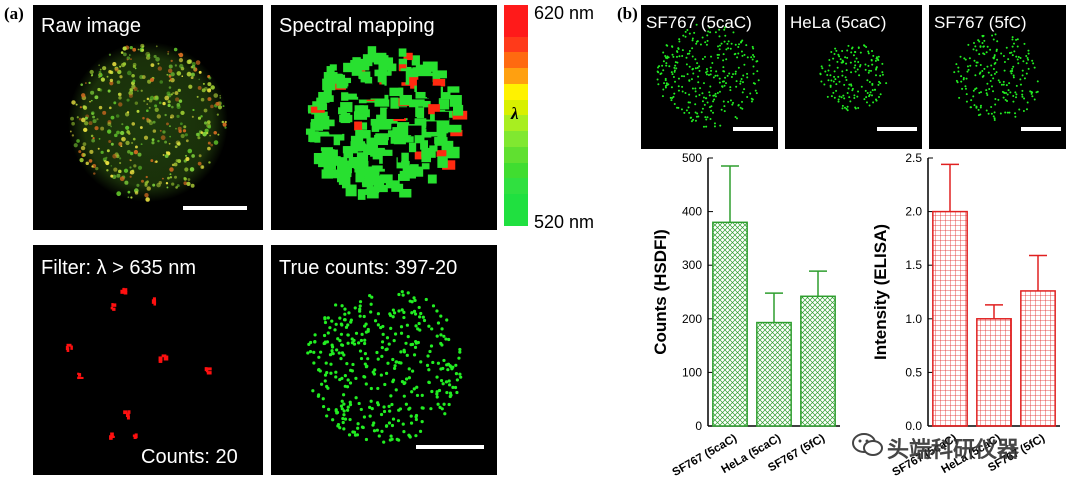  What do you see at coordinates (119, 268) in the screenshot?
I see `filter-title: Filter: λ > 635 nm` at bounding box center [119, 268].